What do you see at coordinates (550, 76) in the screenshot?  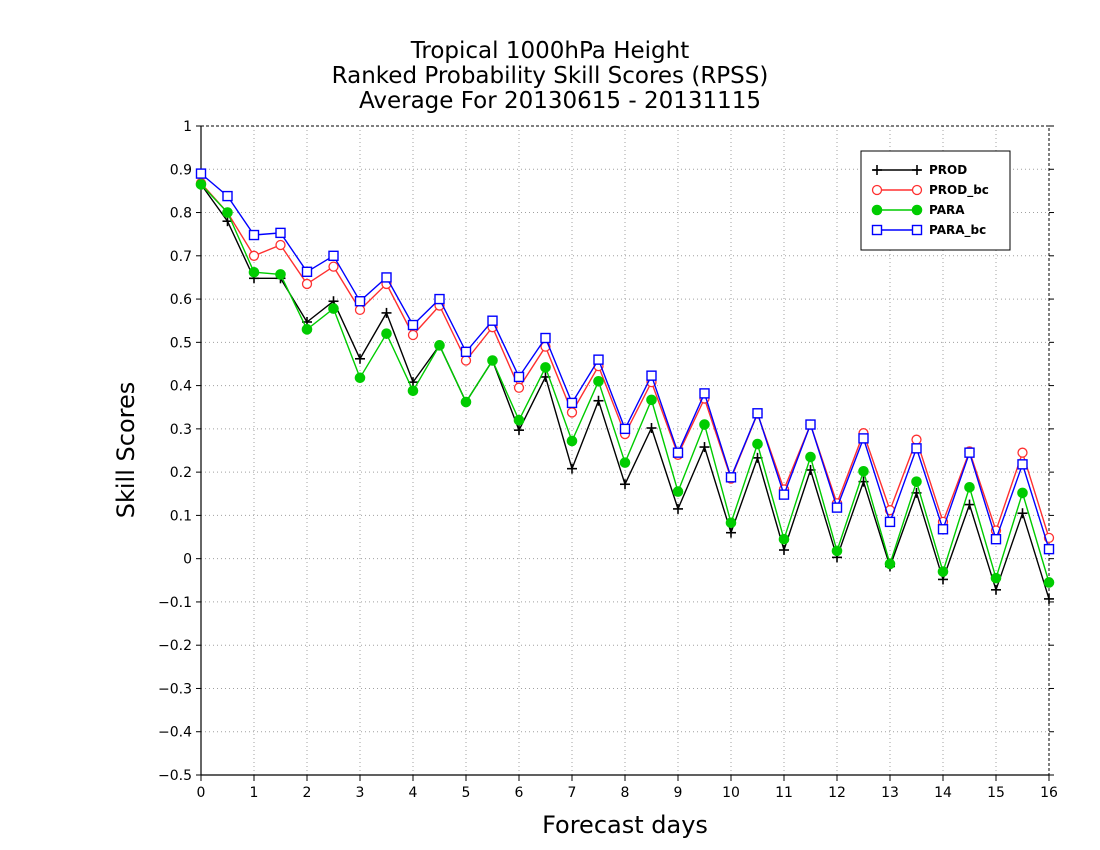 I see `chart-title-line-2: Ranked Probability Skill Scores (RPSS)` at bounding box center [550, 76].